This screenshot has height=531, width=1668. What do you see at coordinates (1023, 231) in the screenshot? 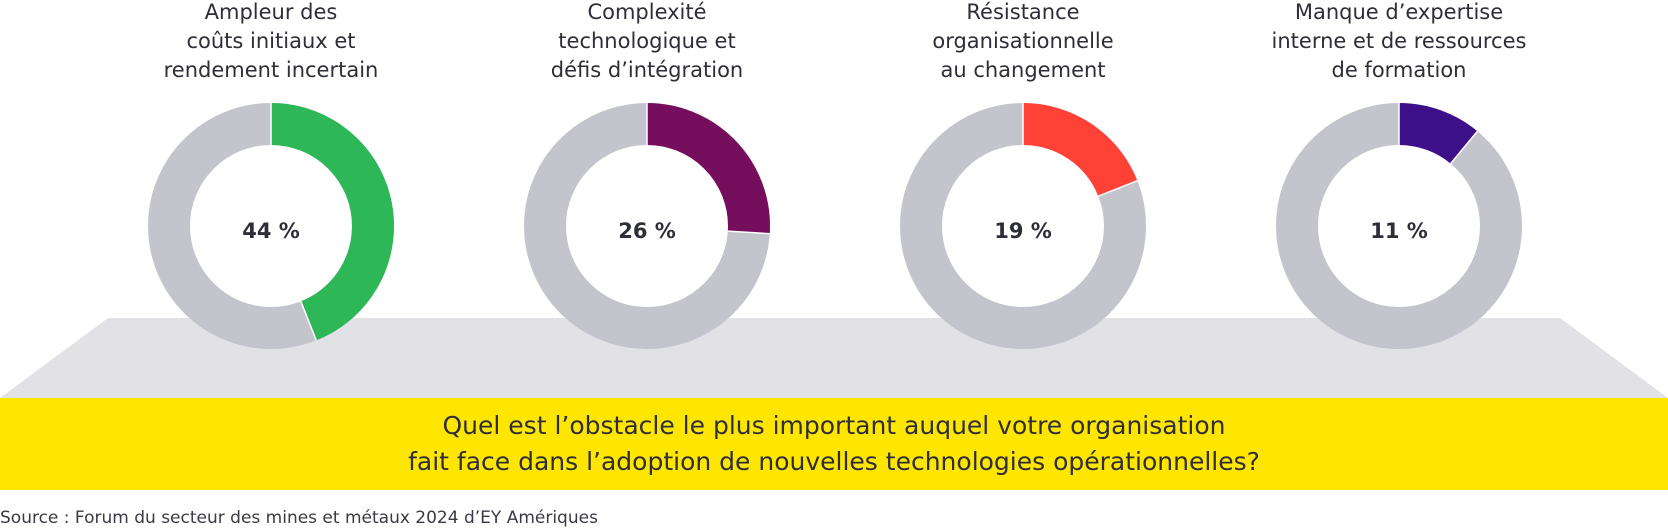
I see `percentage-label: 19 %` at bounding box center [1023, 231].